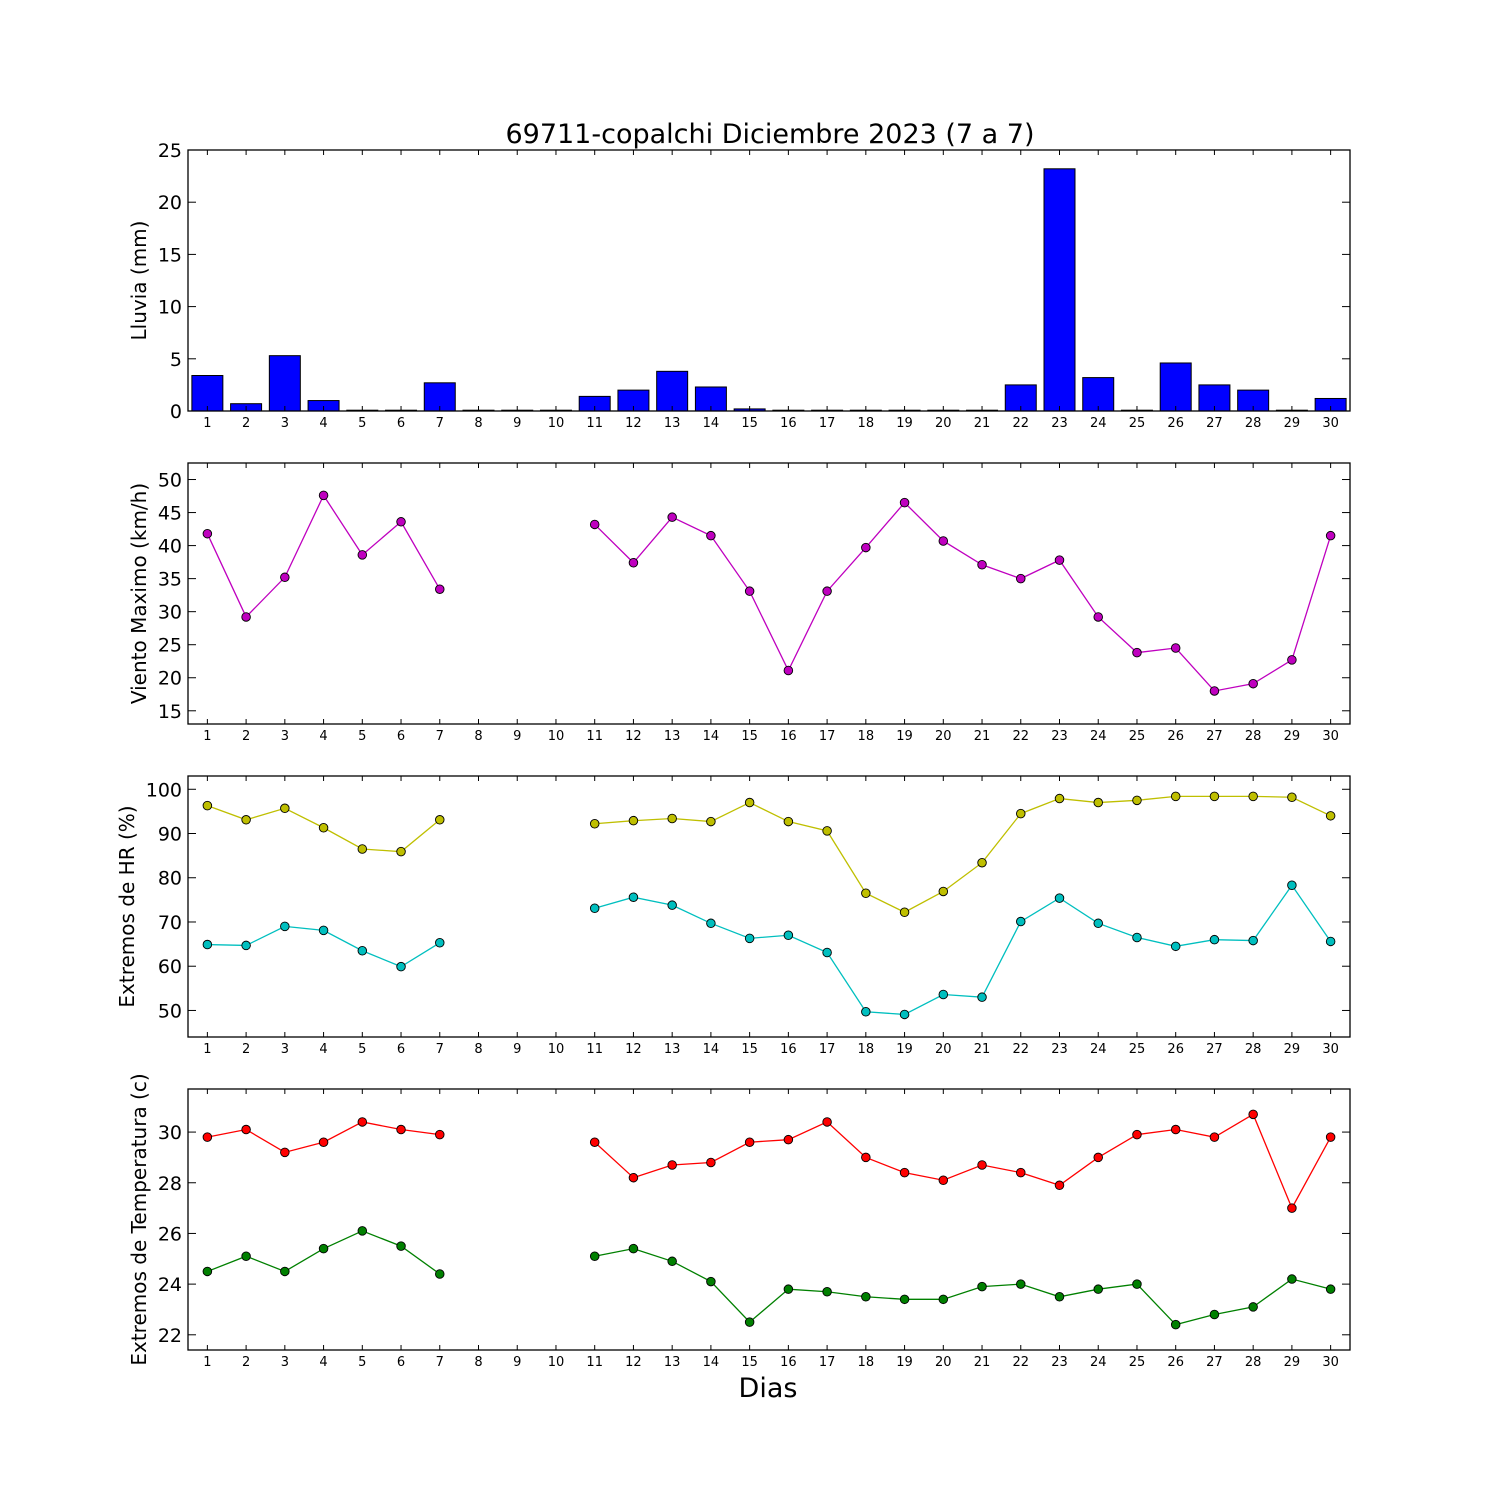 The height and width of the screenshot is (1500, 1500). Describe the element at coordinates (127, 906) in the screenshot. I see `y-axis-label: Extremos de HR (%)` at that location.